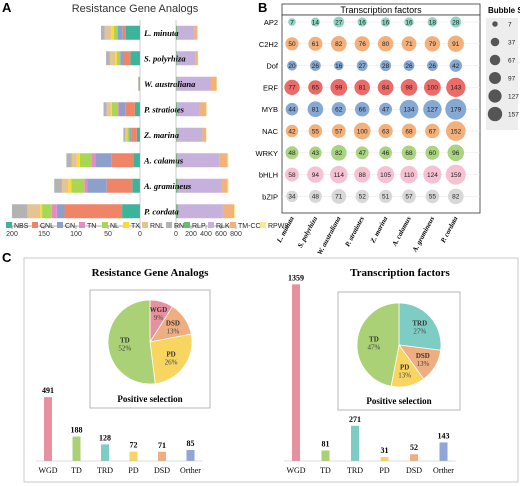 The height and width of the screenshot is (486, 520). I want to click on legend-label-CN: CN, so click(70, 226).